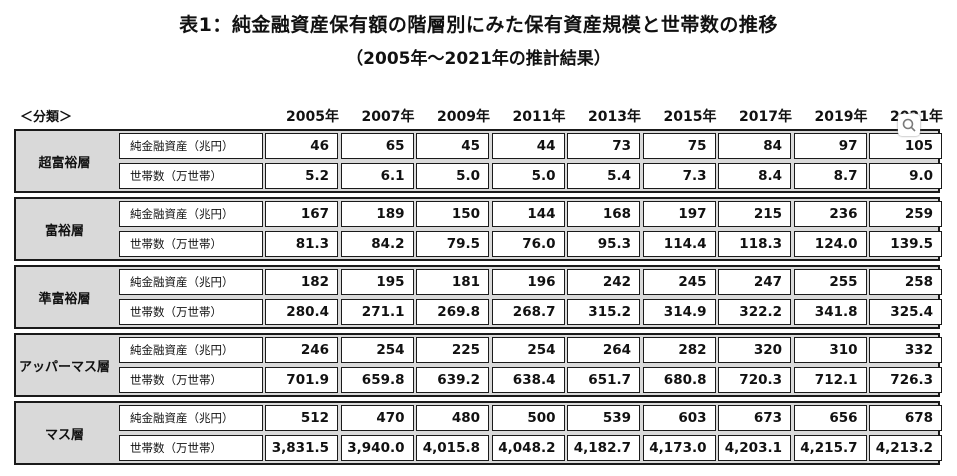 The width and height of the screenshot is (957, 476). Describe the element at coordinates (754, 146) in the screenshot. I see `table-cell: 84` at that location.